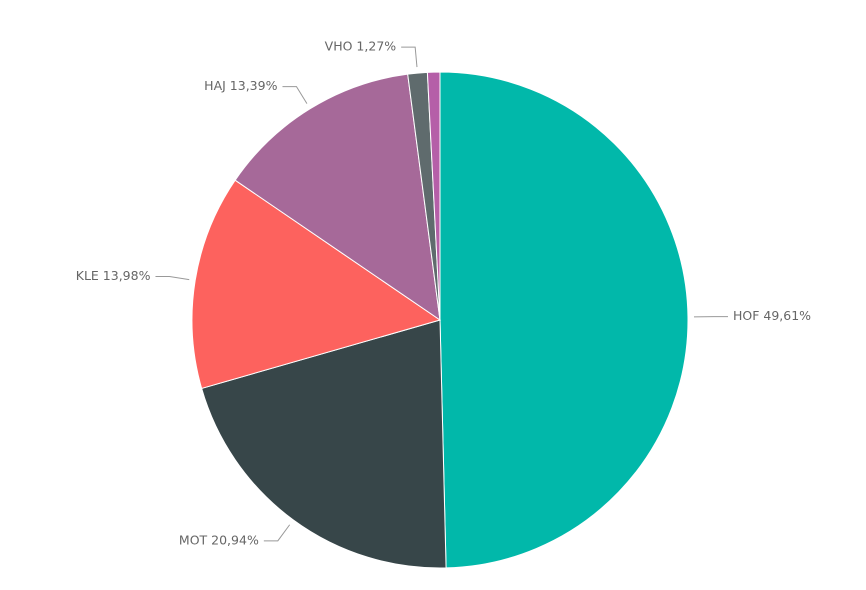 This screenshot has height=590, width=866. I want to click on data-label: HOF 49,61%, so click(772, 315).